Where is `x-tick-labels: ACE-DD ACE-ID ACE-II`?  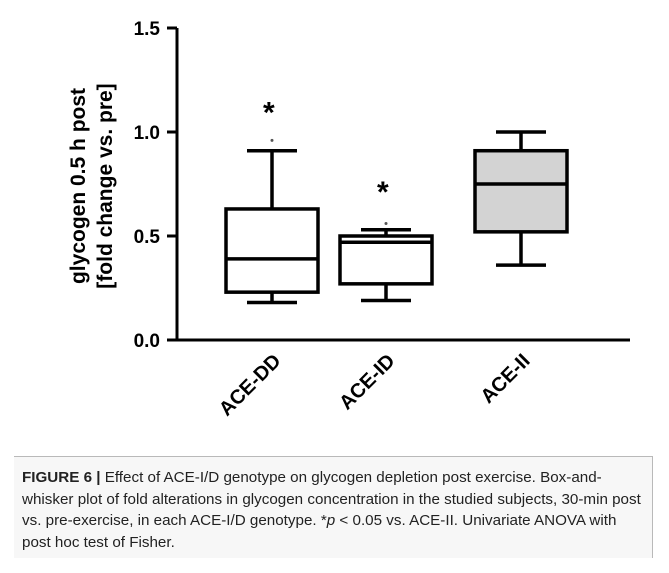 x-tick-labels: ACE-DD ACE-ID ACE-II is located at coordinates (375, 385).